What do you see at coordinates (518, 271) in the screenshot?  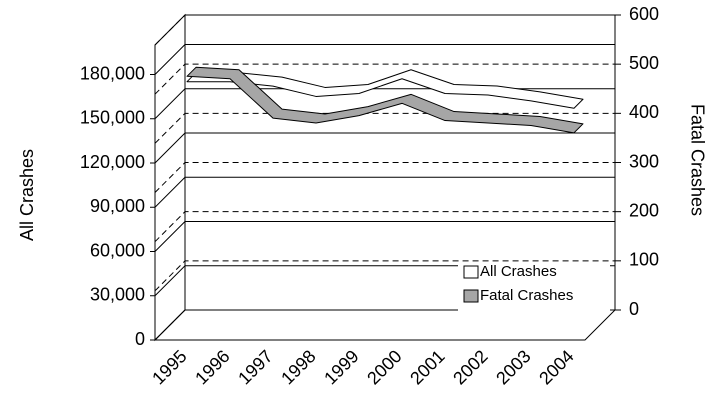 I see `legend-label: All Crashes` at bounding box center [518, 271].